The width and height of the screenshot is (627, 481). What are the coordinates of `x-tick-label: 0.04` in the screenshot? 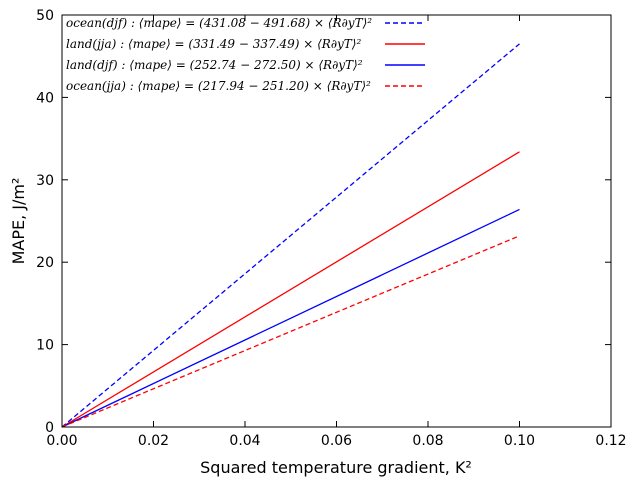 It's located at (244, 441).